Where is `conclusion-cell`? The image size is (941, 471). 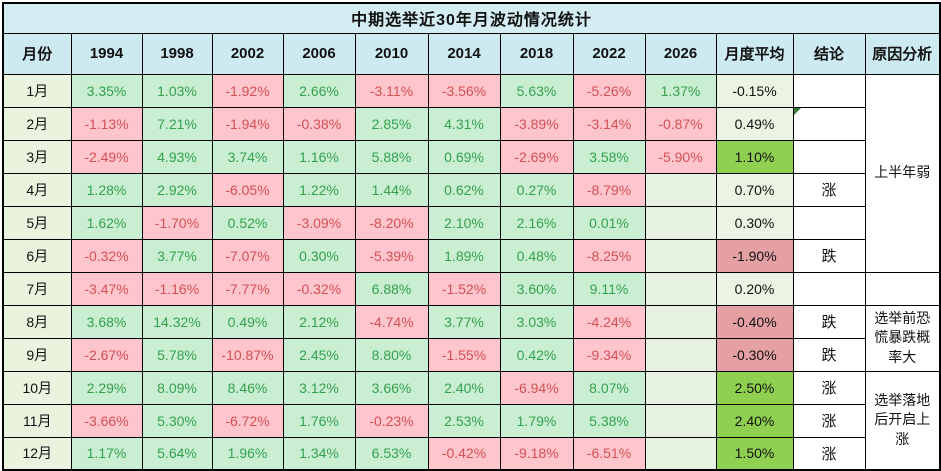 conclusion-cell is located at coordinates (829, 222).